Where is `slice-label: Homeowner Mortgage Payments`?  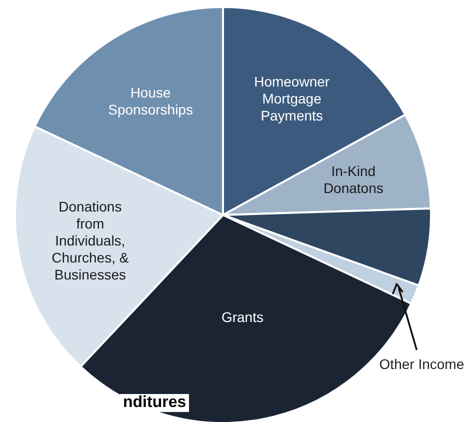 slice-label: Homeowner Mortgage Payments is located at coordinates (292, 99).